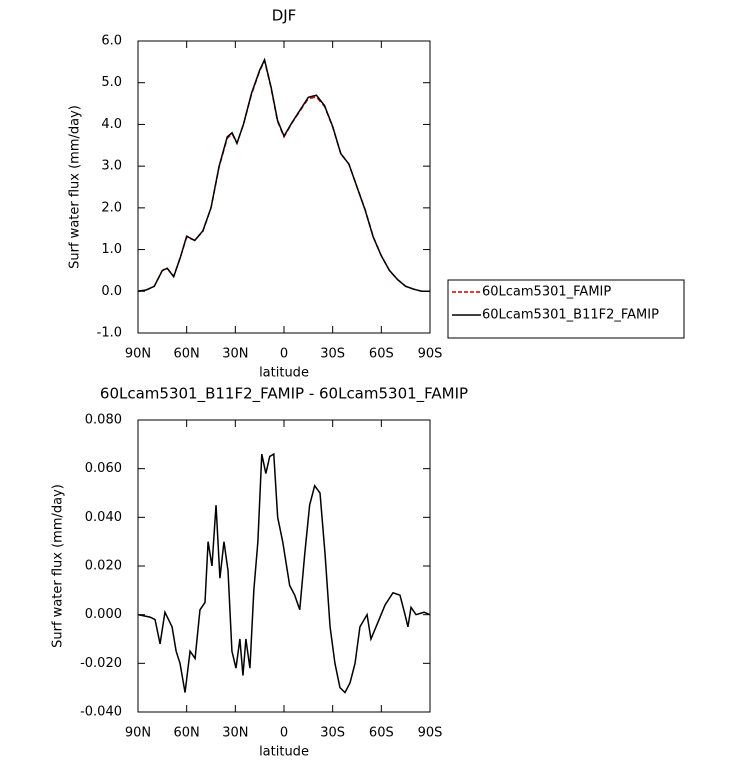 The image size is (733, 772). I want to click on y-tick-label: 0.0, so click(111, 291).